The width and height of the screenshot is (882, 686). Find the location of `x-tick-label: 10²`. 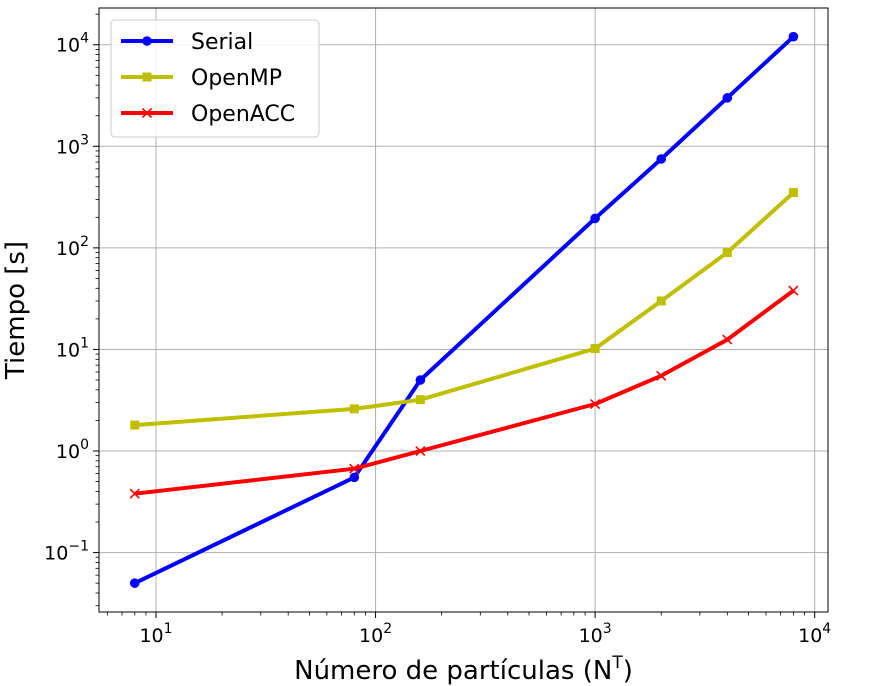

x-tick-label: 10² is located at coordinates (375, 634).